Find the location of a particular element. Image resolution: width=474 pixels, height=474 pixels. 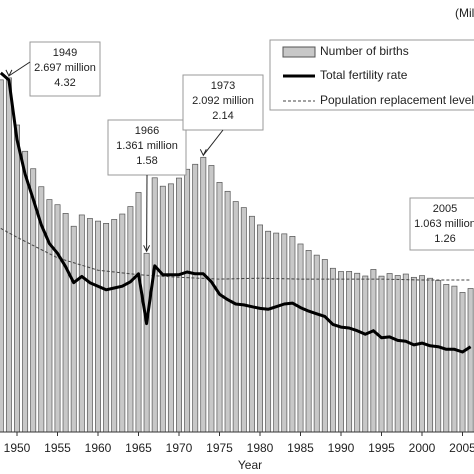

x-tick-label: 1955 is located at coordinates (57, 448).